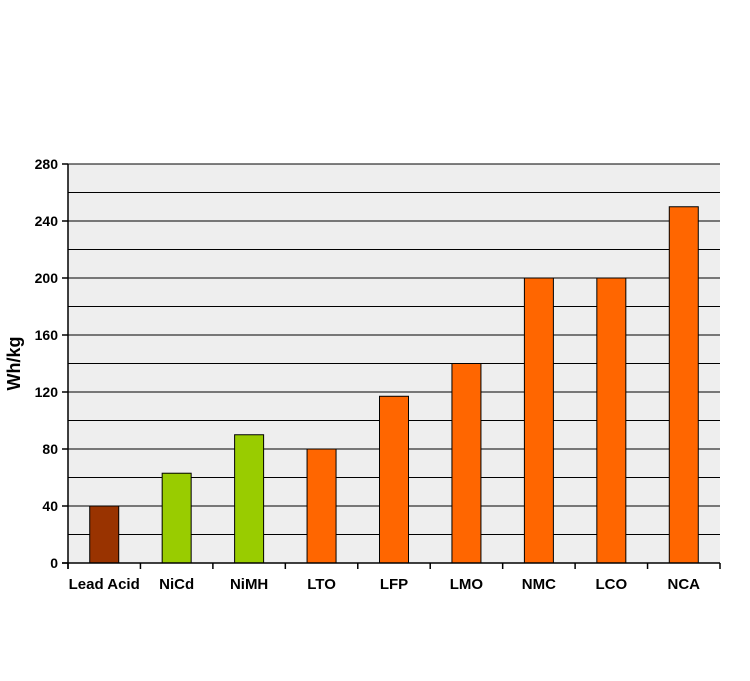  I want to click on x-tick-label: LCO, so click(611, 584).